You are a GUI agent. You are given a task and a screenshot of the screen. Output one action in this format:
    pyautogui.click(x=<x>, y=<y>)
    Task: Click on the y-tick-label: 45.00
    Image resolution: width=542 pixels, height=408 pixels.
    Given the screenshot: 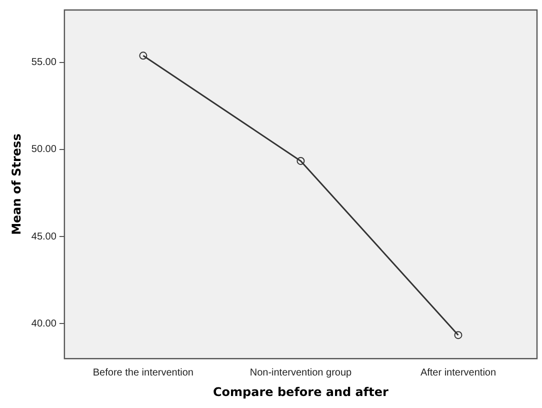 What is the action you would take?
    pyautogui.click(x=44, y=236)
    